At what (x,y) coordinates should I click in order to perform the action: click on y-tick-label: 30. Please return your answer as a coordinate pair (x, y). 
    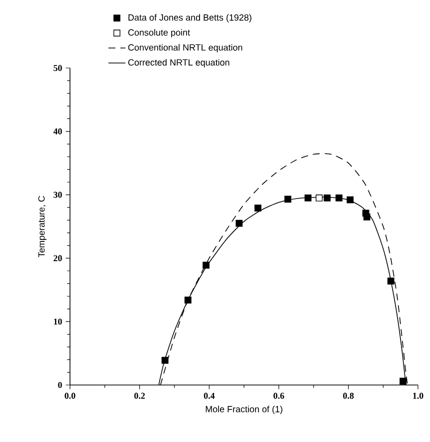
    Looking at the image, I should click on (58, 195).